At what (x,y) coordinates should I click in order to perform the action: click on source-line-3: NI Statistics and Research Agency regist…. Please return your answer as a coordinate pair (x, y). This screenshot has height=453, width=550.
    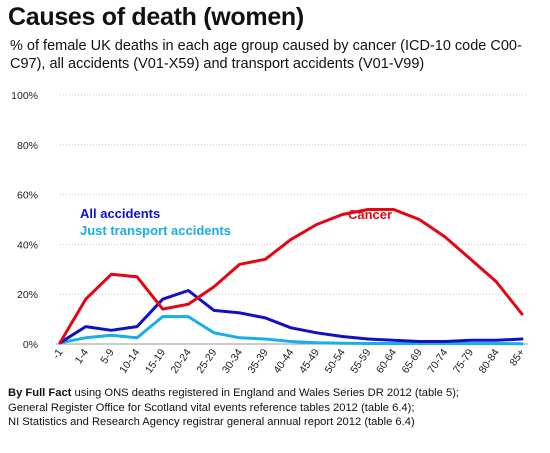
    Looking at the image, I should click on (211, 422).